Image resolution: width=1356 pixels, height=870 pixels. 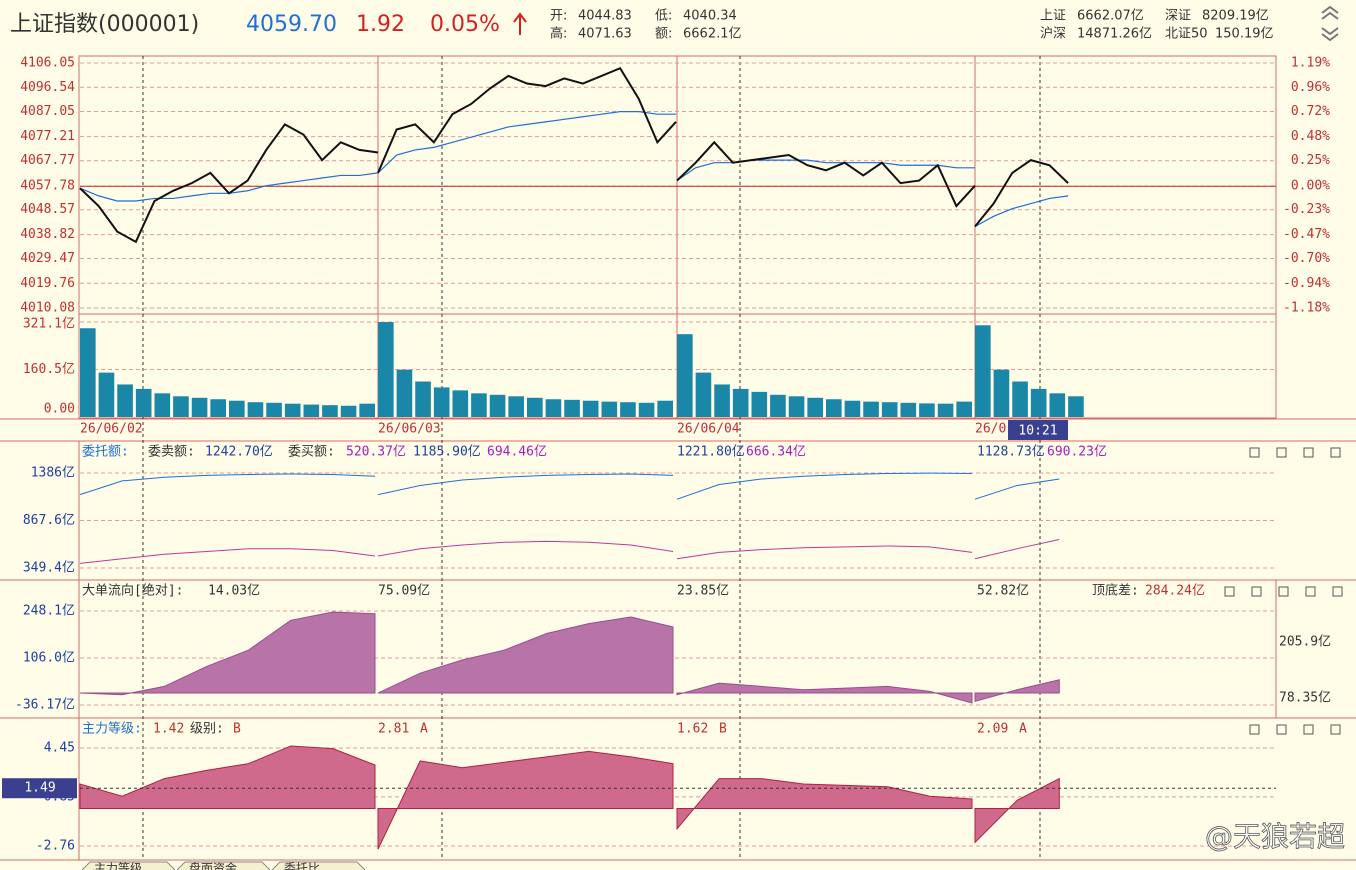 I want to click on y-tick-label: 4067.77, so click(x=47, y=160).